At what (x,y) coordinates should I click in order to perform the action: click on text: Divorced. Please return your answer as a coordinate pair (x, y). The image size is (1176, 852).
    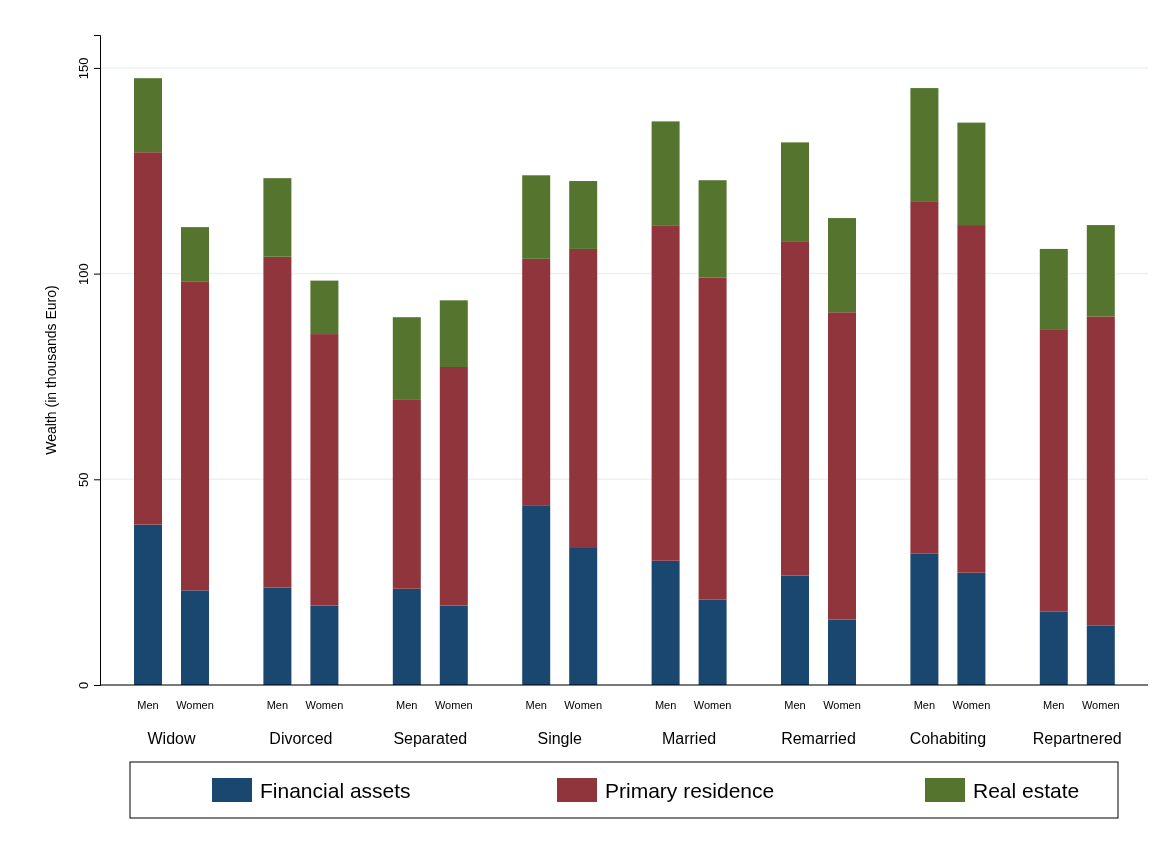
    Looking at the image, I should click on (301, 738).